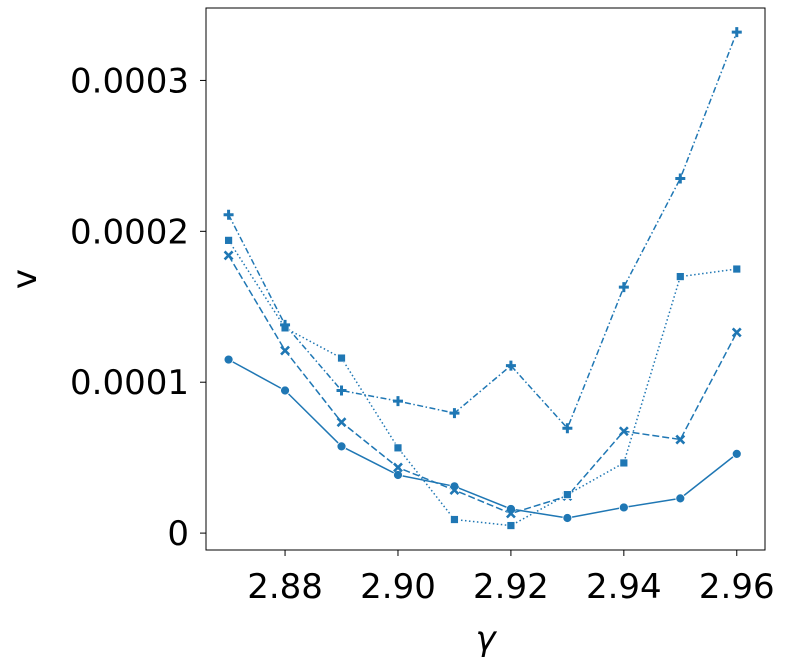  What do you see at coordinates (737, 587) in the screenshot?
I see `x-tick-label: 2.96` at bounding box center [737, 587].